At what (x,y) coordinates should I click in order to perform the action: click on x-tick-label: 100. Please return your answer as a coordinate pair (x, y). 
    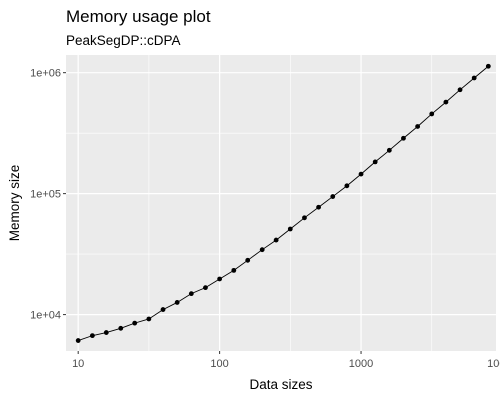
    Looking at the image, I should click on (219, 364).